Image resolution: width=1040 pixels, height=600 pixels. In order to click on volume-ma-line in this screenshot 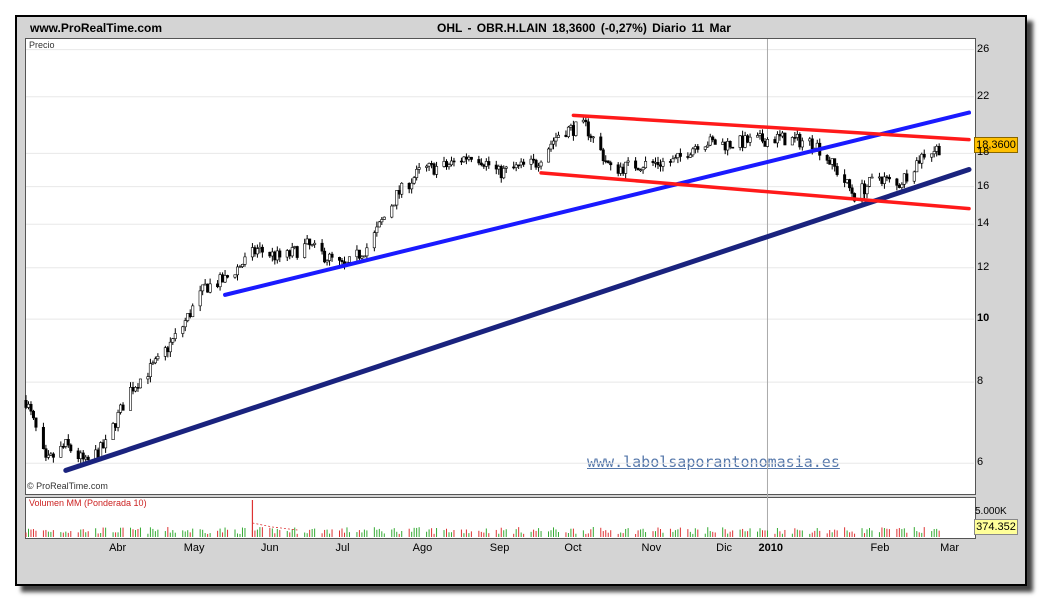, I will do `click(275, 526)`.